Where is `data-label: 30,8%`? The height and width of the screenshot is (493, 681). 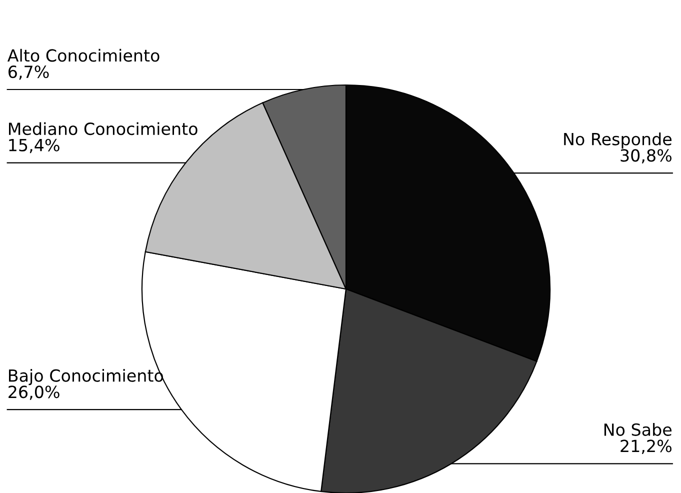 data-label: 30,8% is located at coordinates (646, 156).